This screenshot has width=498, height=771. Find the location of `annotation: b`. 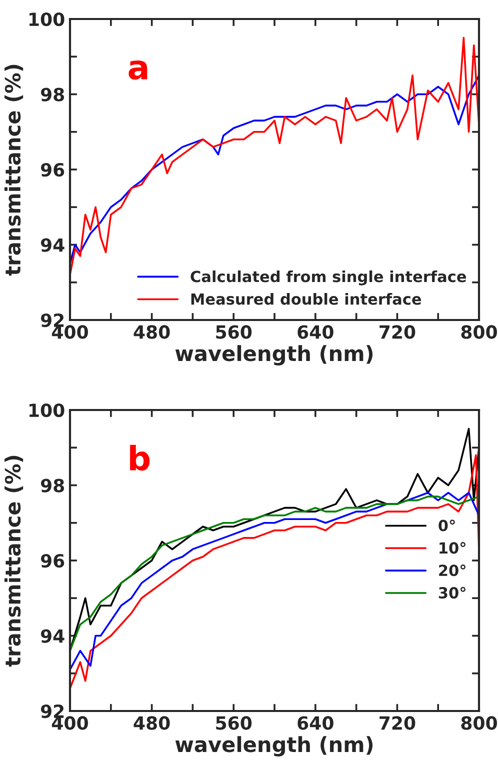

annotation: b is located at coordinates (140, 457).